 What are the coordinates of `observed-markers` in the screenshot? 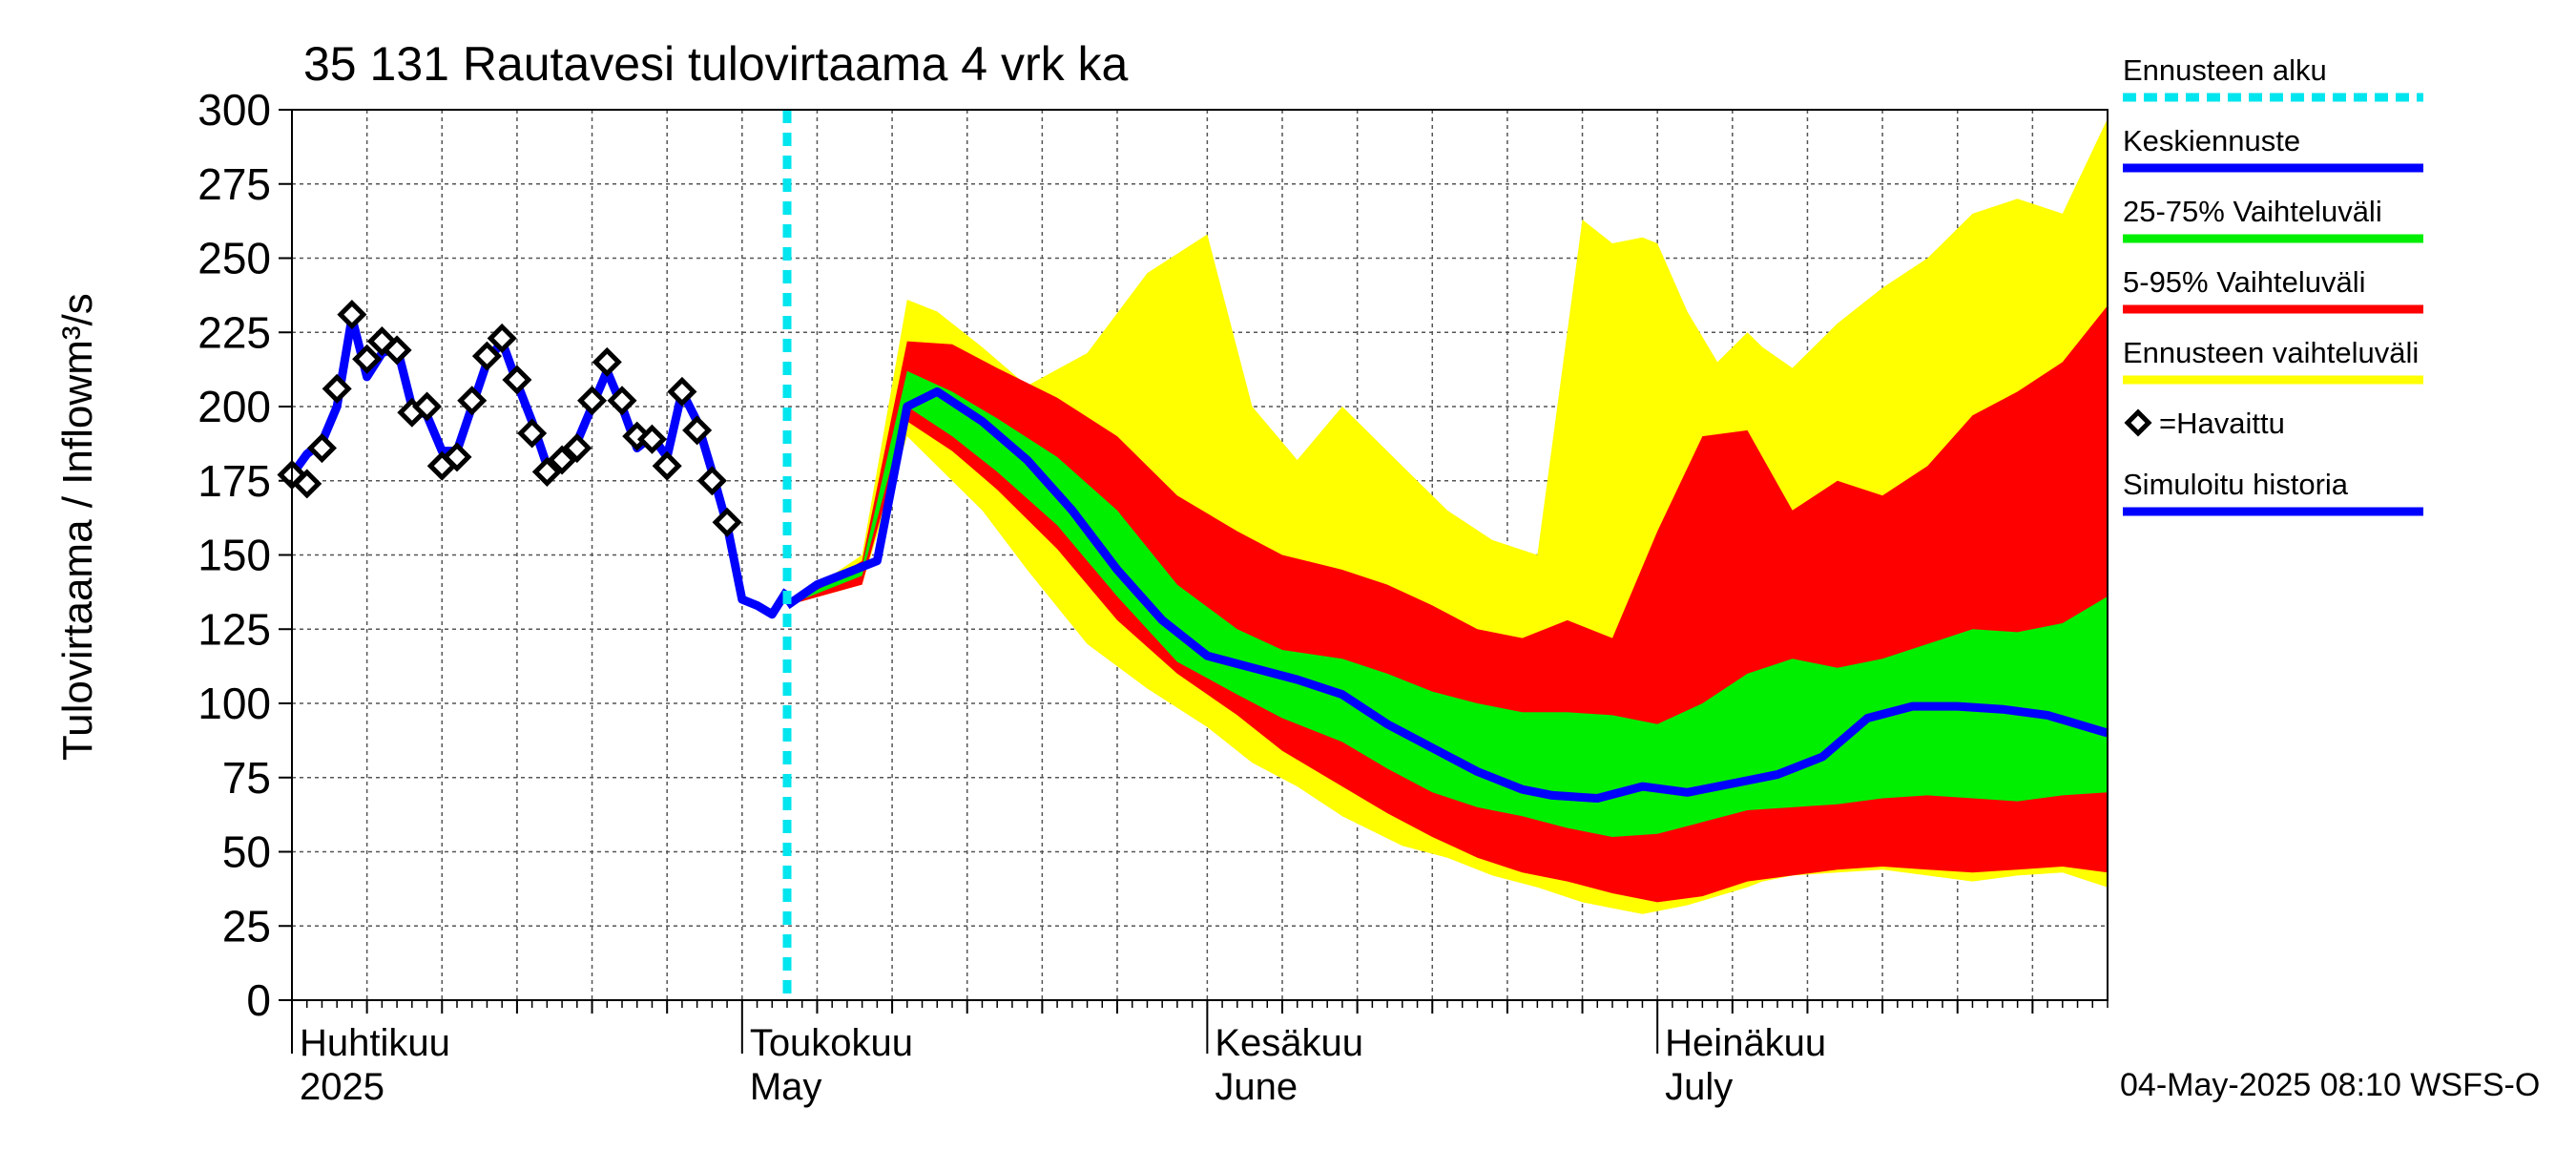 It's located at (509, 418).